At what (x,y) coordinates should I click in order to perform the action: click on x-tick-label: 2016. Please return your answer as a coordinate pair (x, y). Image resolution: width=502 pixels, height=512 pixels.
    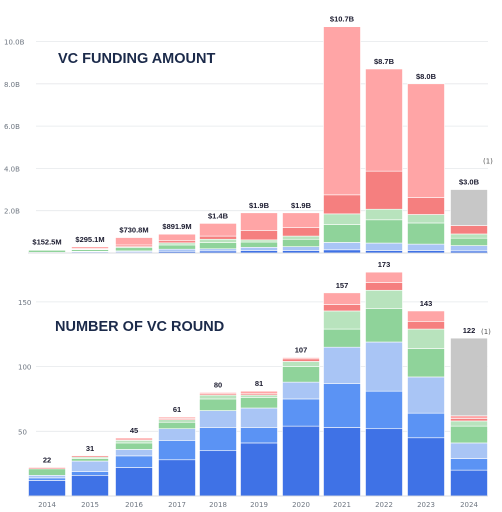
    Looking at the image, I should click on (134, 505).